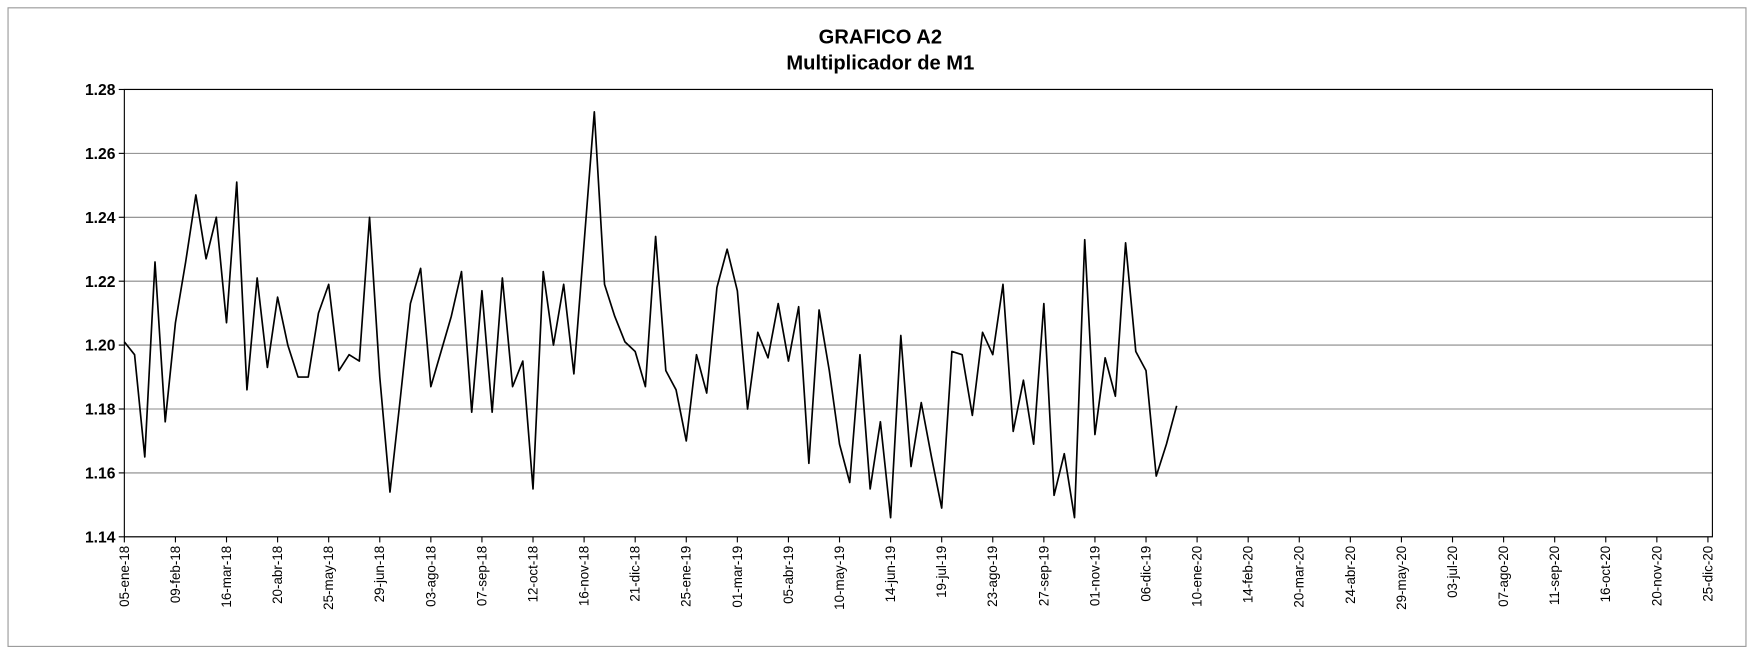 This screenshot has height=652, width=1754. Describe the element at coordinates (584, 576) in the screenshot. I see `x-tick-label: 16-nov-18` at that location.